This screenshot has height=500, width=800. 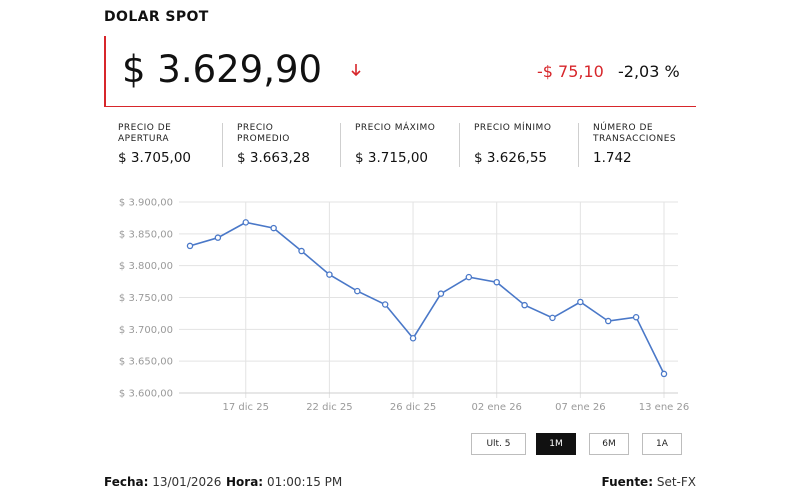 What do you see at coordinates (146, 234) in the screenshot?
I see `y-tick-label: $ 3.850,00` at bounding box center [146, 234].